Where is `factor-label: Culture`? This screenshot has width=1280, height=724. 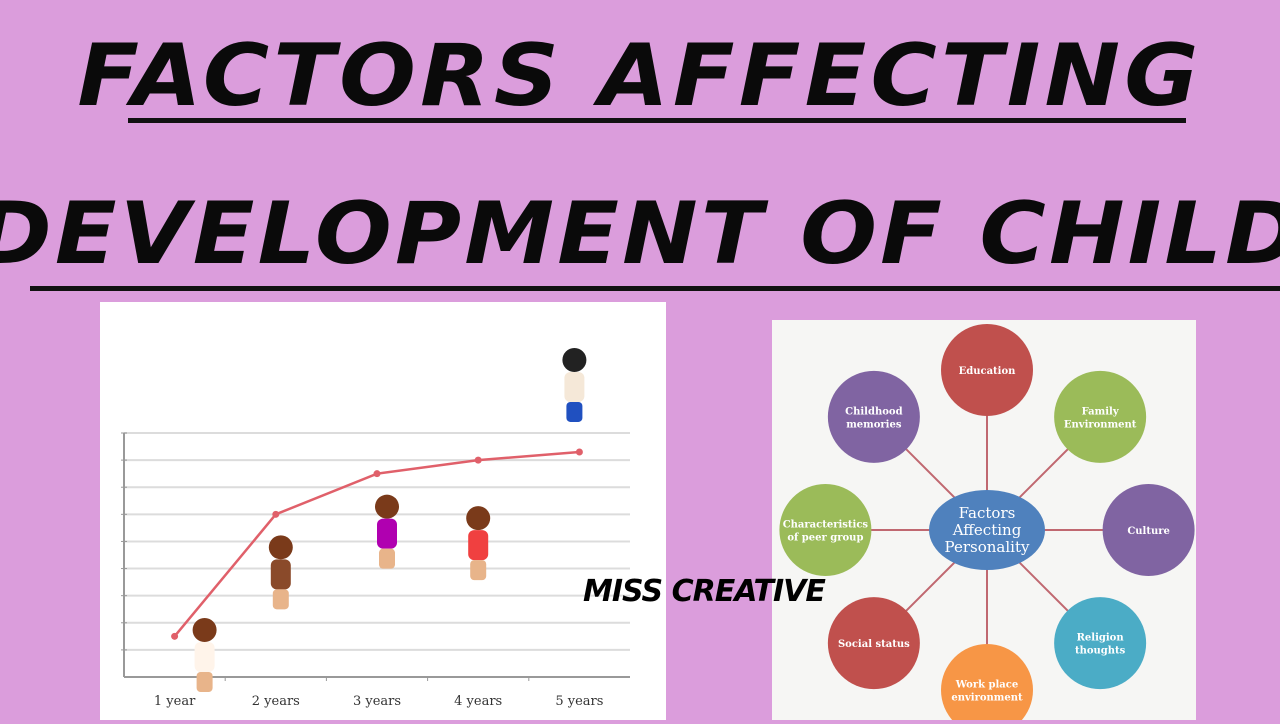
factor-label: Culture is located at coordinates (1148, 531).